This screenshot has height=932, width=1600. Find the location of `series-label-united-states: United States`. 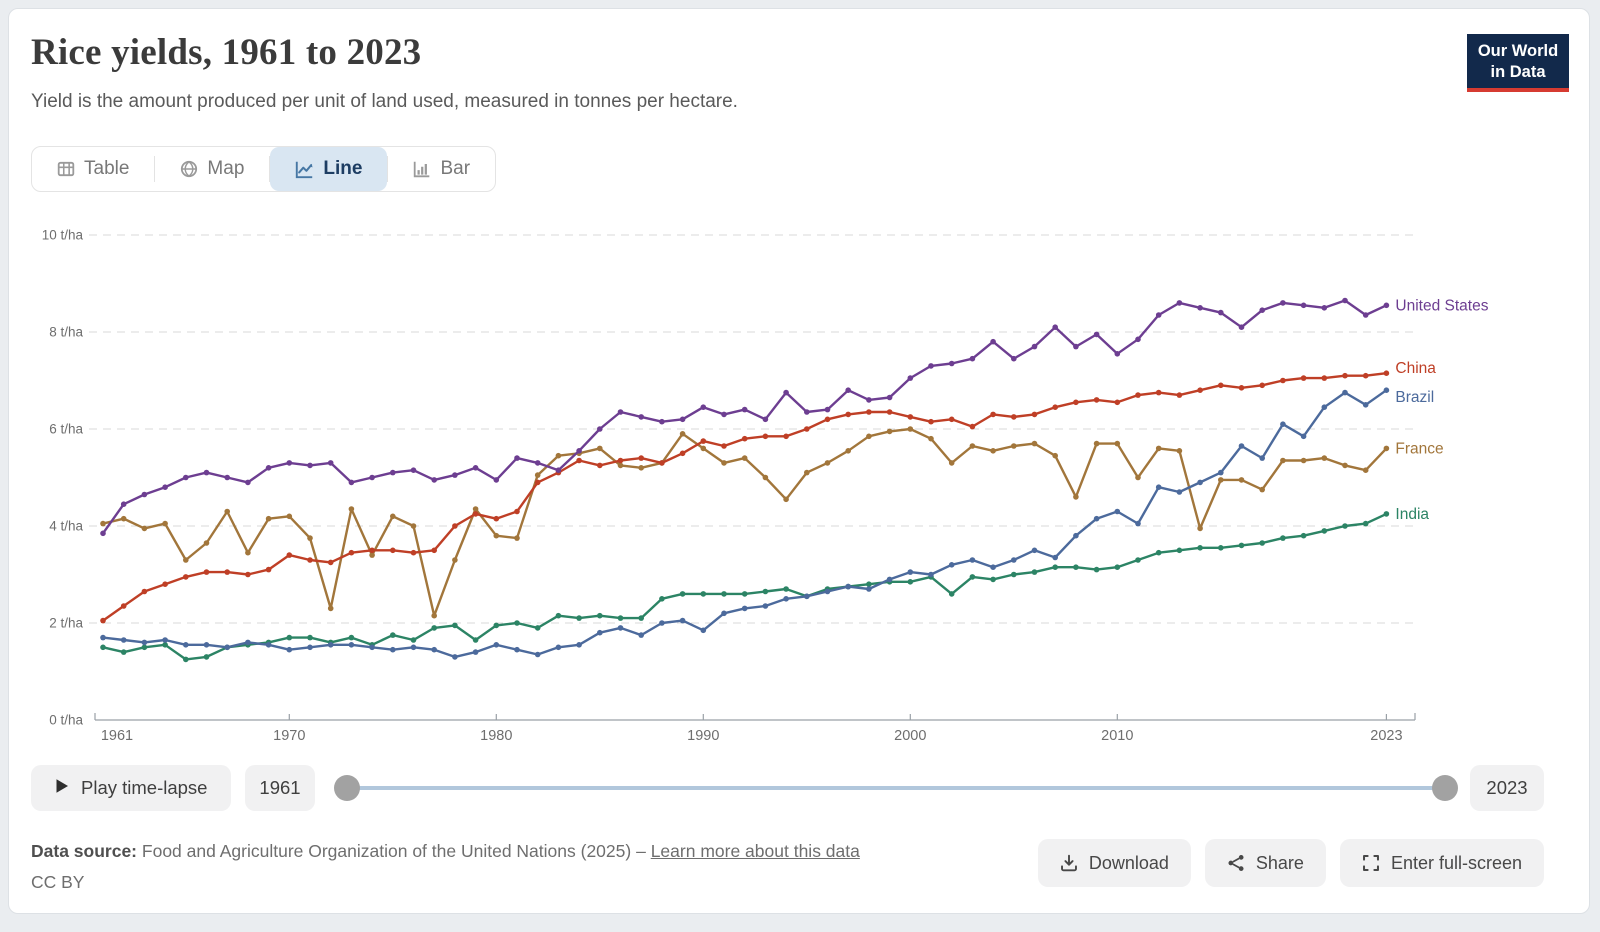

series-label-united-states: United States is located at coordinates (1441, 305).